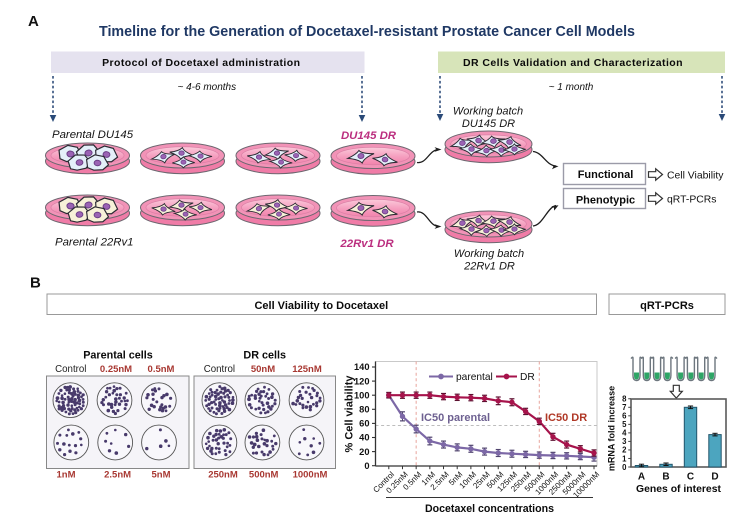  Describe the element at coordinates (624, 399) in the screenshot. I see `svg-text: 8` at that location.